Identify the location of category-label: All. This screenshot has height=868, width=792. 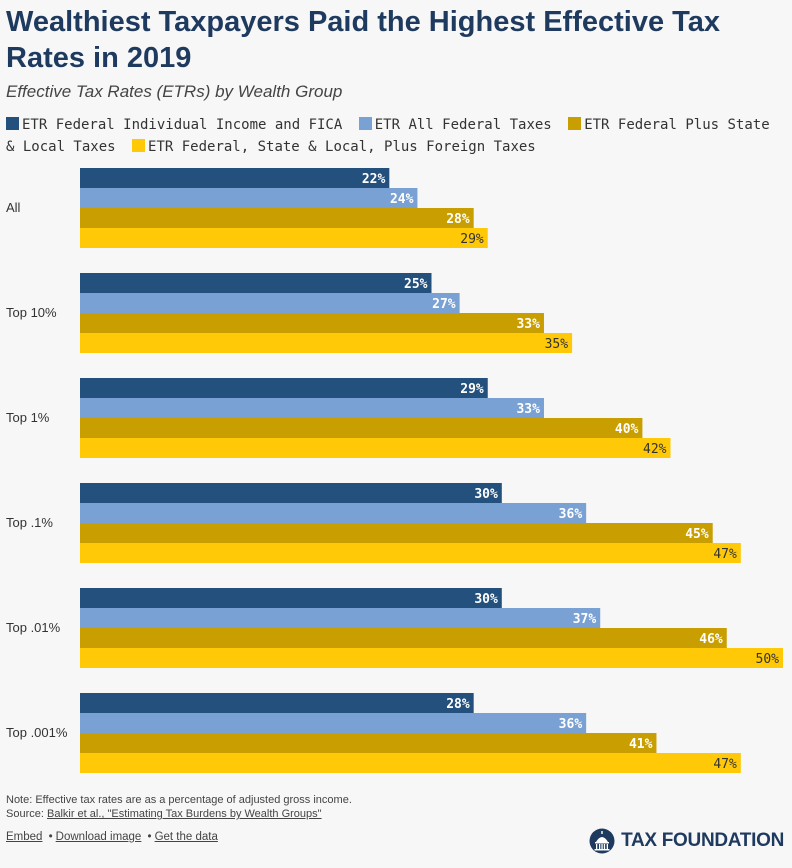
(13, 207).